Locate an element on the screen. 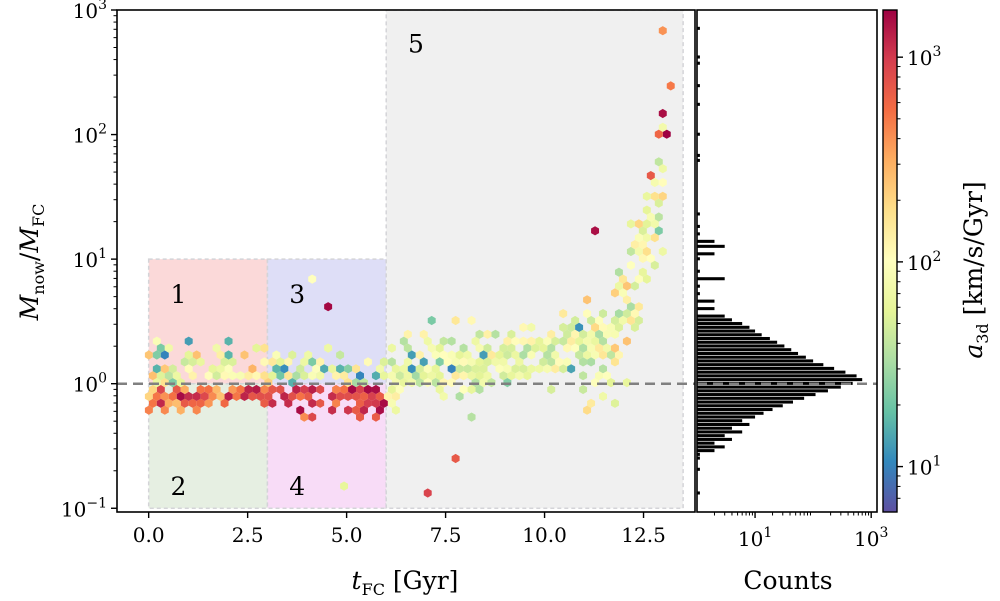 The image size is (1000, 601). colorbar-ticks: 101 102 103 is located at coordinates (919, 271).